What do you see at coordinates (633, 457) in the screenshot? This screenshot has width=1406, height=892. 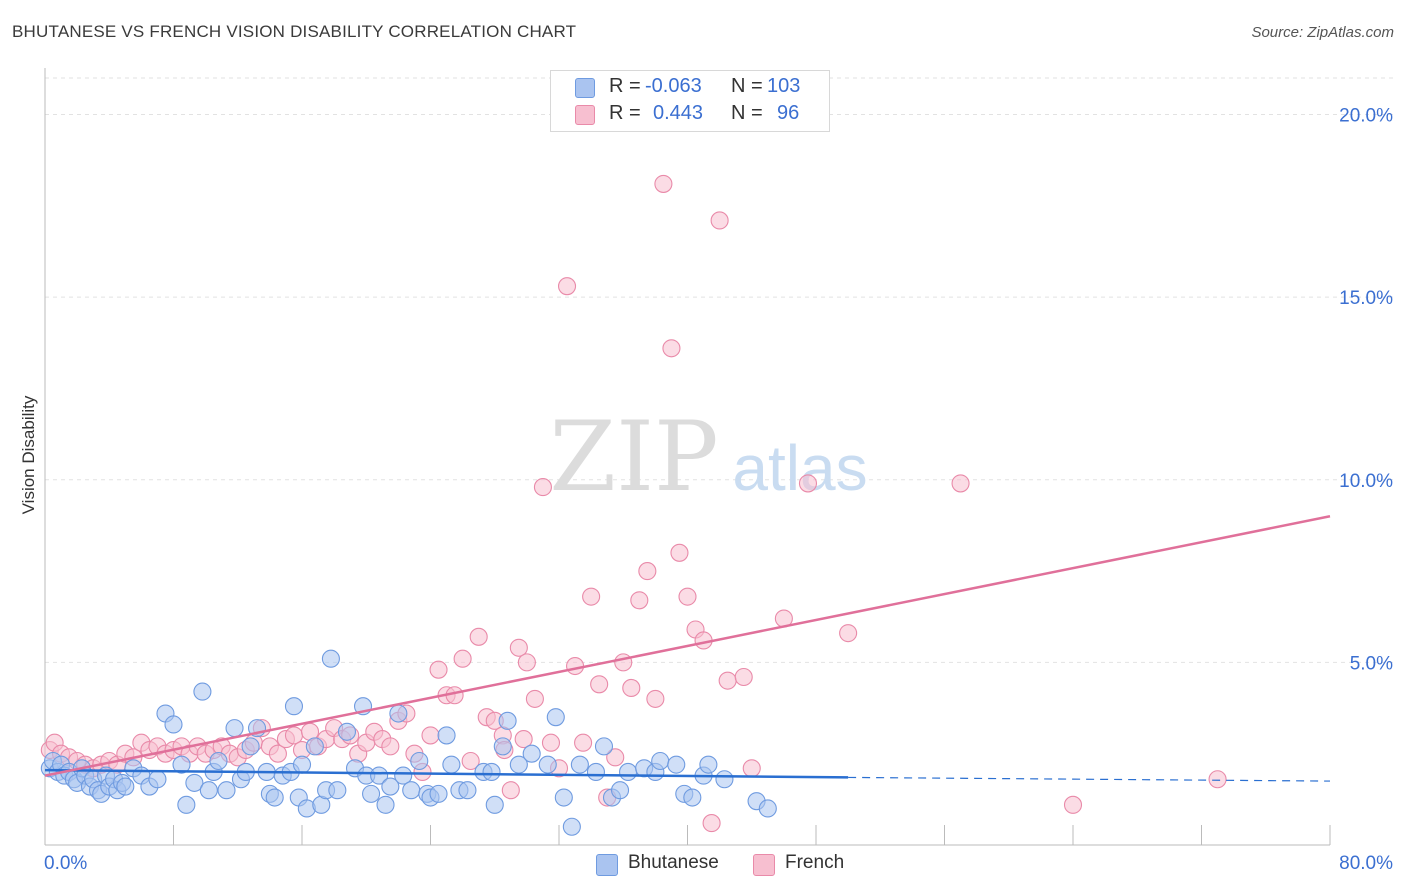 I see `watermark-zip: ZIP` at bounding box center [633, 457].